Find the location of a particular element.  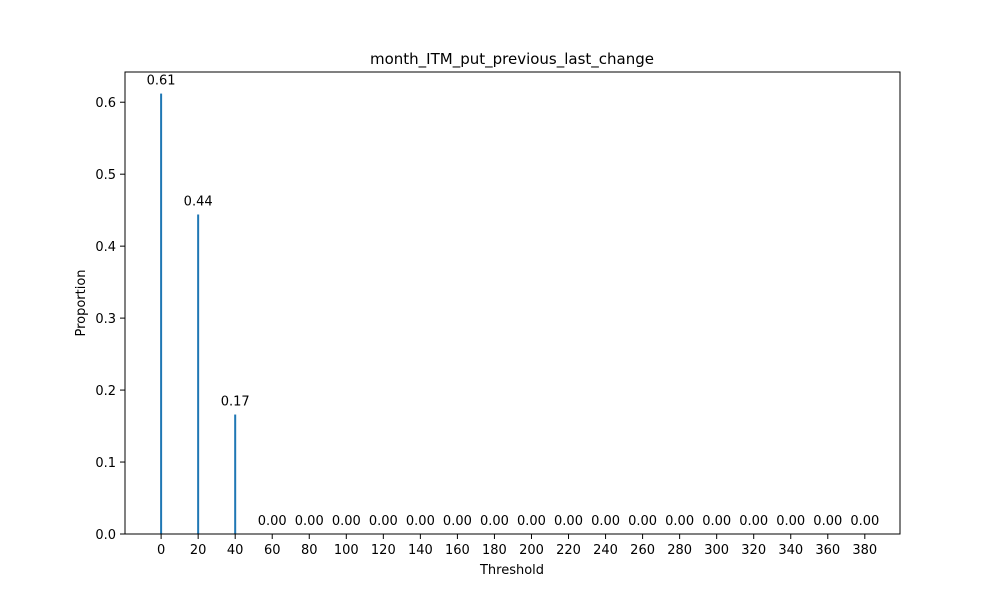

x-tick-label-200: 200 is located at coordinates (531, 550).